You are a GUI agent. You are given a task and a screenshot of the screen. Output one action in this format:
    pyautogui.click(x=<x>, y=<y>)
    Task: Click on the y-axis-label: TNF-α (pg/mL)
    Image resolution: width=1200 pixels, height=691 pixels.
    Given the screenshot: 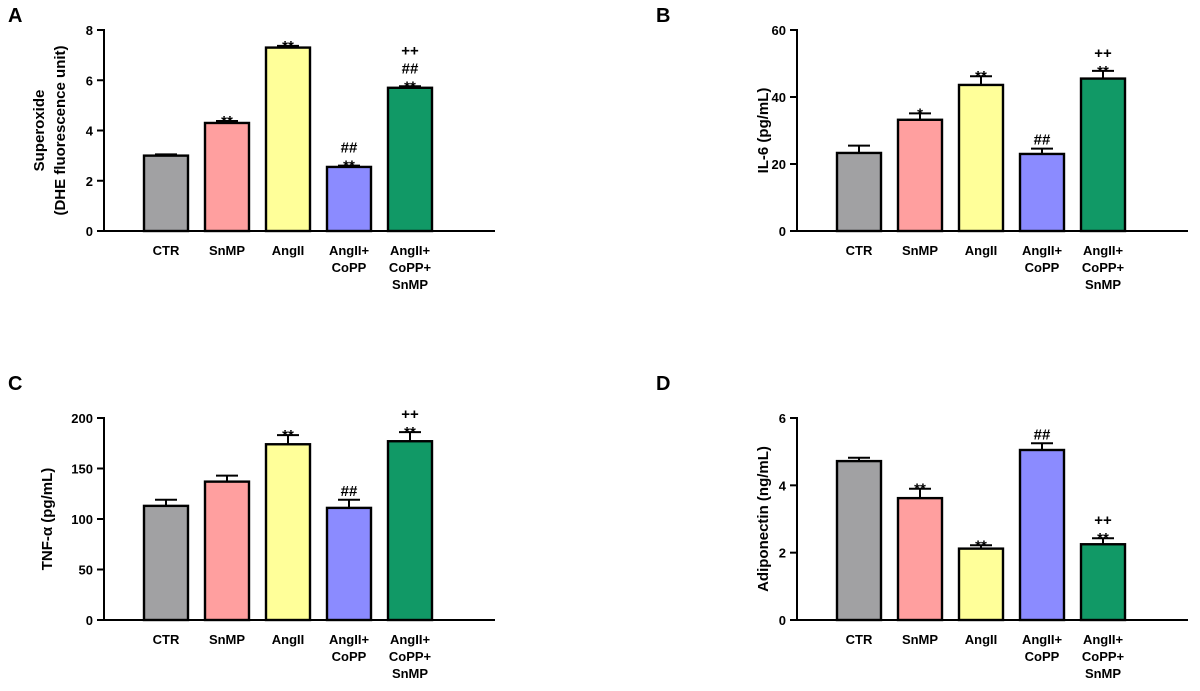 What is the action you would take?
    pyautogui.click(x=47, y=519)
    